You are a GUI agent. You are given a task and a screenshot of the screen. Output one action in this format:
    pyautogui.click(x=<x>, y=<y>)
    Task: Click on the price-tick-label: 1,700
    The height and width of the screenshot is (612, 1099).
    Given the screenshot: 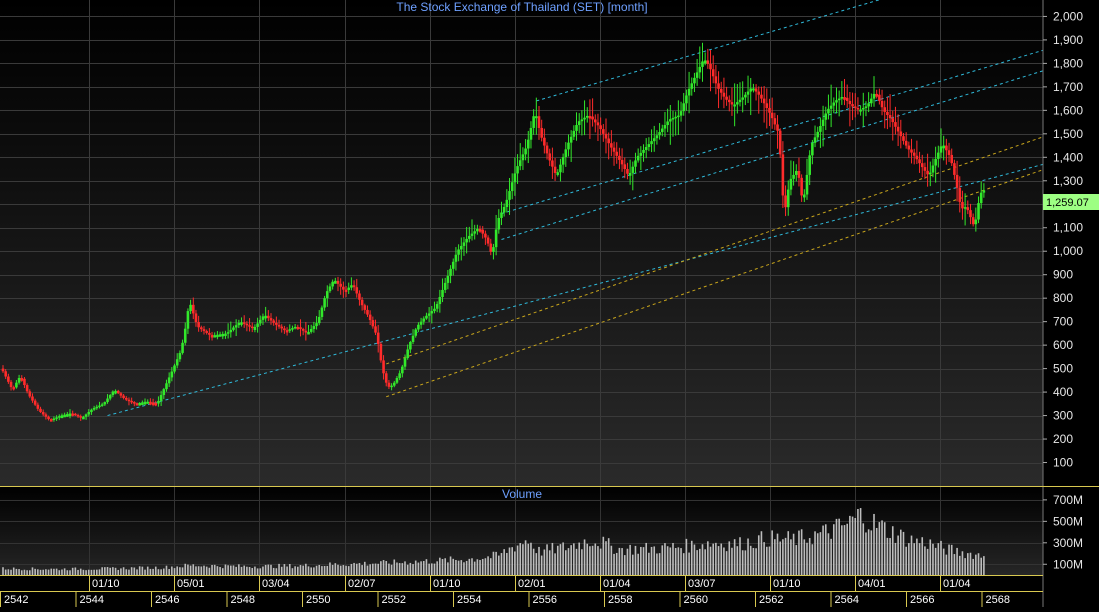 What is the action you would take?
    pyautogui.click(x=1068, y=87)
    